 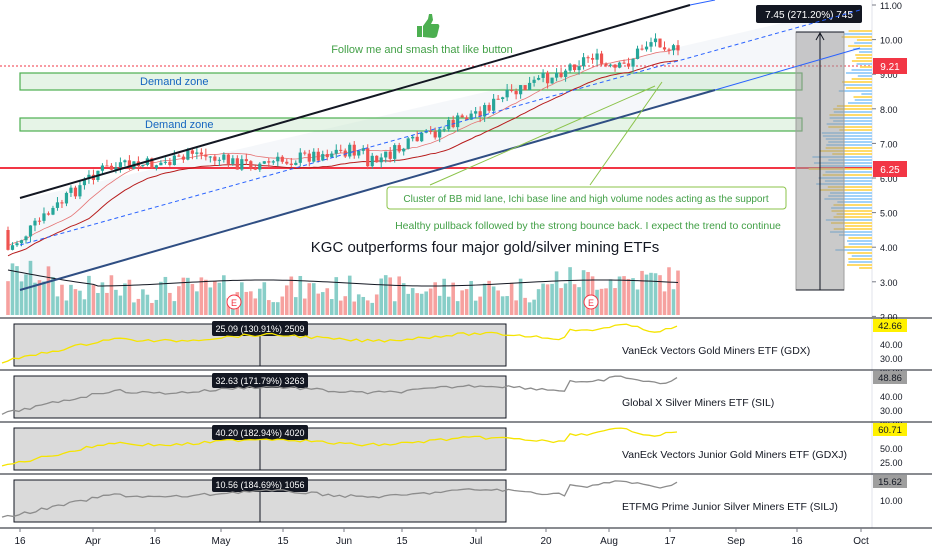 I want to click on pane-title: VanEck Vectors Gold Miners ETF (GDX), so click(x=716, y=351).